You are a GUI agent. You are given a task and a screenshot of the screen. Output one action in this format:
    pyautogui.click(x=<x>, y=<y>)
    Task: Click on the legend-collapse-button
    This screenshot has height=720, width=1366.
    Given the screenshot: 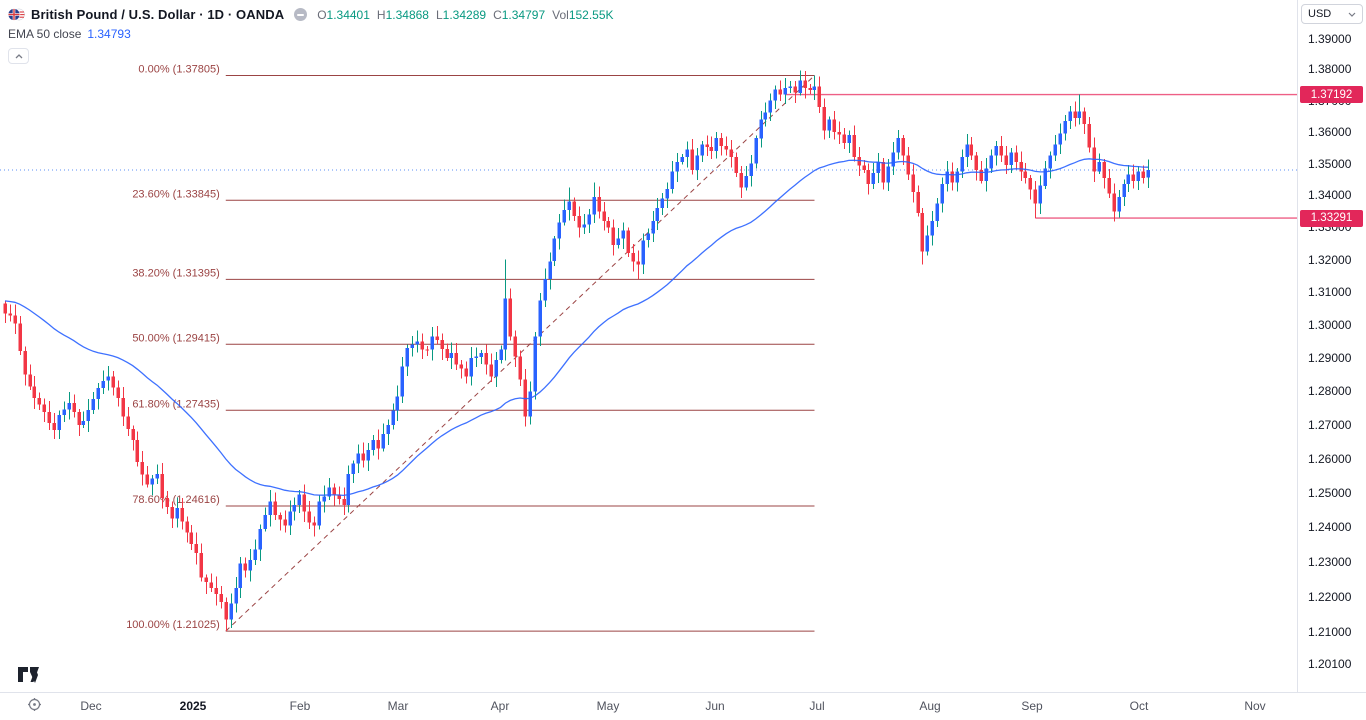 What is the action you would take?
    pyautogui.click(x=18, y=56)
    